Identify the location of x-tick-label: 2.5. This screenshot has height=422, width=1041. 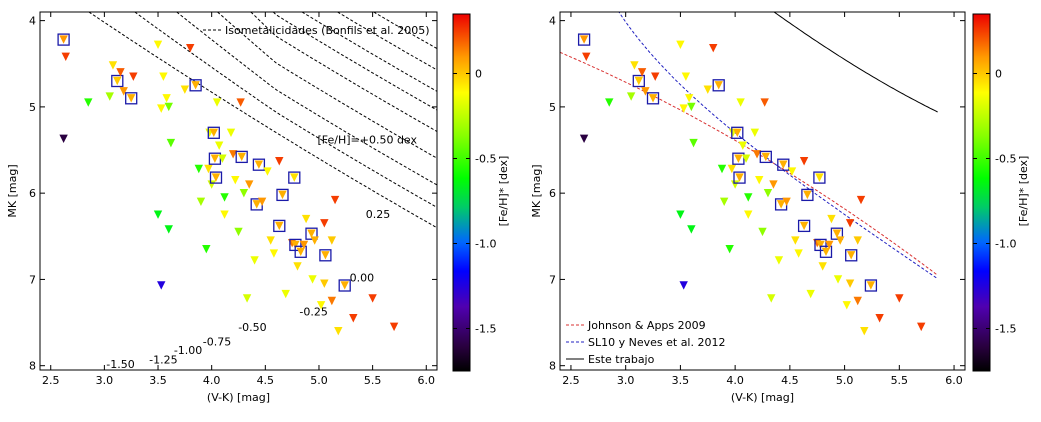
(51, 380).